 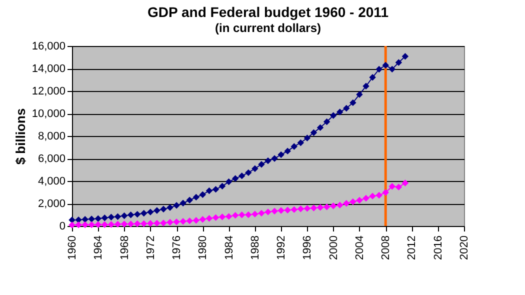 What do you see at coordinates (255, 248) in the screenshot?
I see `x-tick-label: 1988` at bounding box center [255, 248].